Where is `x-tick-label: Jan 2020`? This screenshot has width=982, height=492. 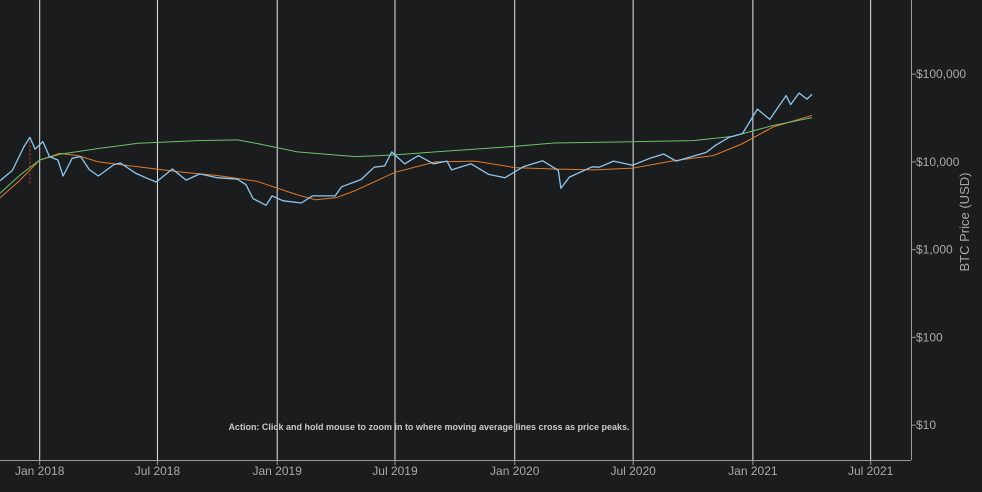
x-tick-label: Jan 2020 is located at coordinates (515, 471).